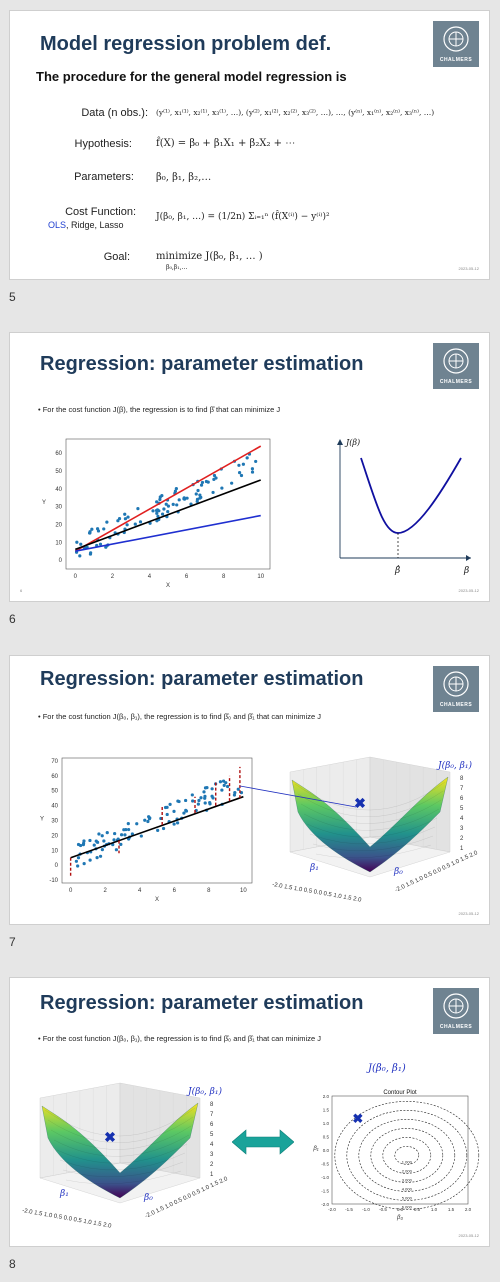 Image resolution: width=500 pixels, height=1282 pixels. What do you see at coordinates (326, 1137) in the screenshot?
I see `y-tick-label: 0.5` at bounding box center [326, 1137].